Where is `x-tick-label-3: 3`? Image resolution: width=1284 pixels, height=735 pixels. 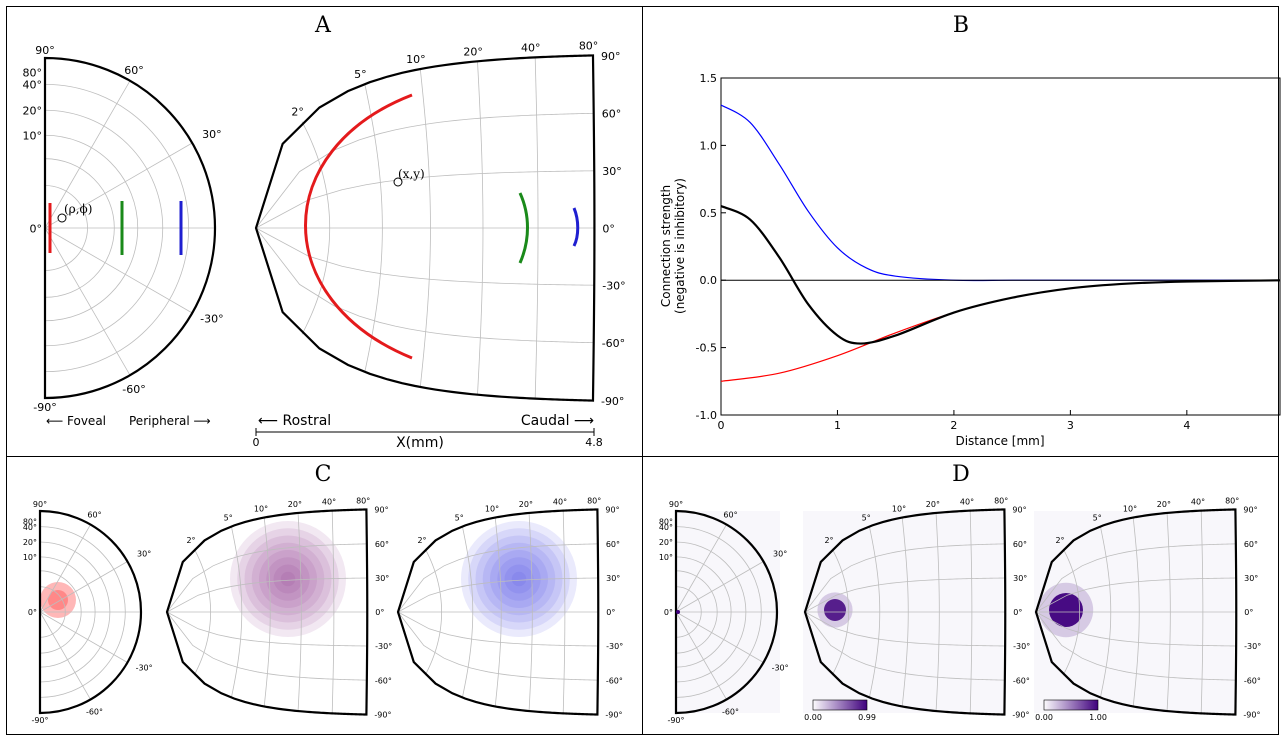
x-tick-label-3: 3 is located at coordinates (1070, 425).